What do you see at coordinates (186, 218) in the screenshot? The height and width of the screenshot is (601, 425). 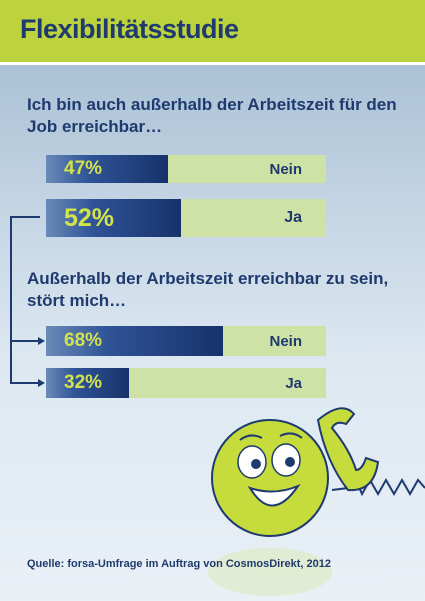 I see `bar-track-ja-1: 52% Ja` at bounding box center [186, 218].